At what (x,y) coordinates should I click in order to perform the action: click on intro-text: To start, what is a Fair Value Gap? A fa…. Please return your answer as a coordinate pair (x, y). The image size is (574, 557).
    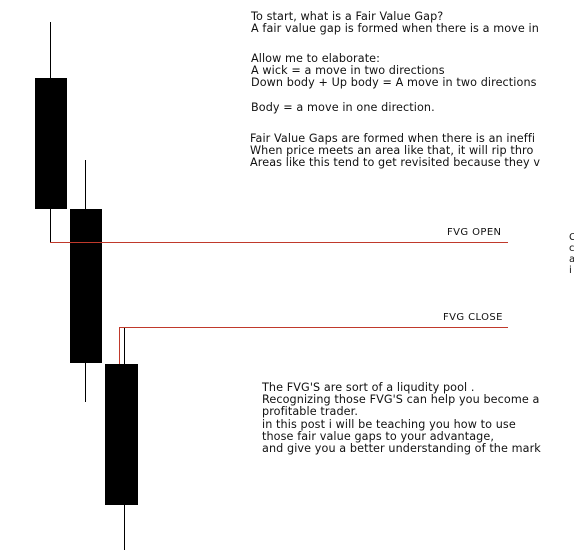
    Looking at the image, I should click on (395, 23).